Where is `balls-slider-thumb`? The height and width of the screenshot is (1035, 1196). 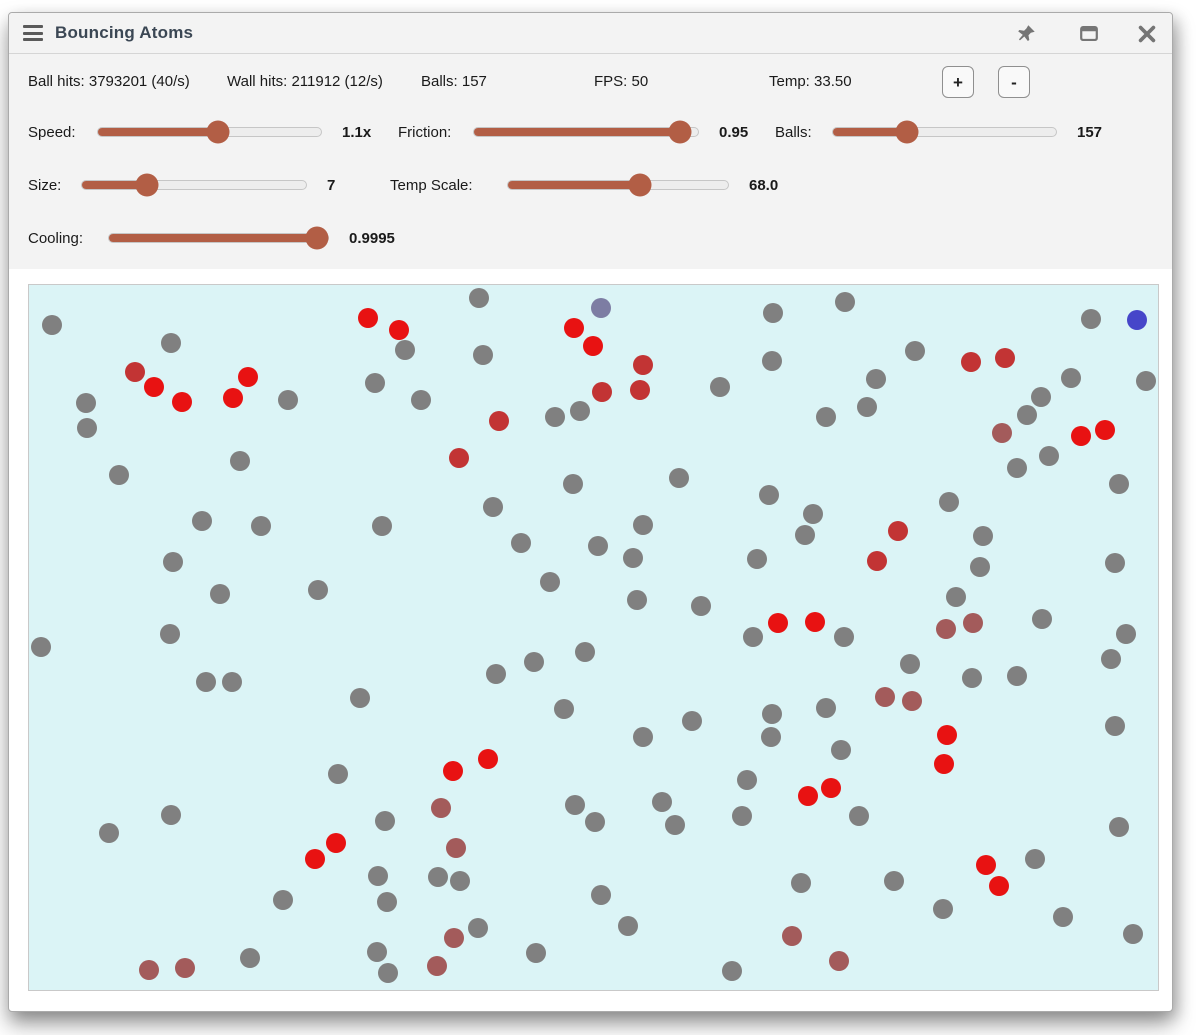
balls-slider-thumb is located at coordinates (907, 132).